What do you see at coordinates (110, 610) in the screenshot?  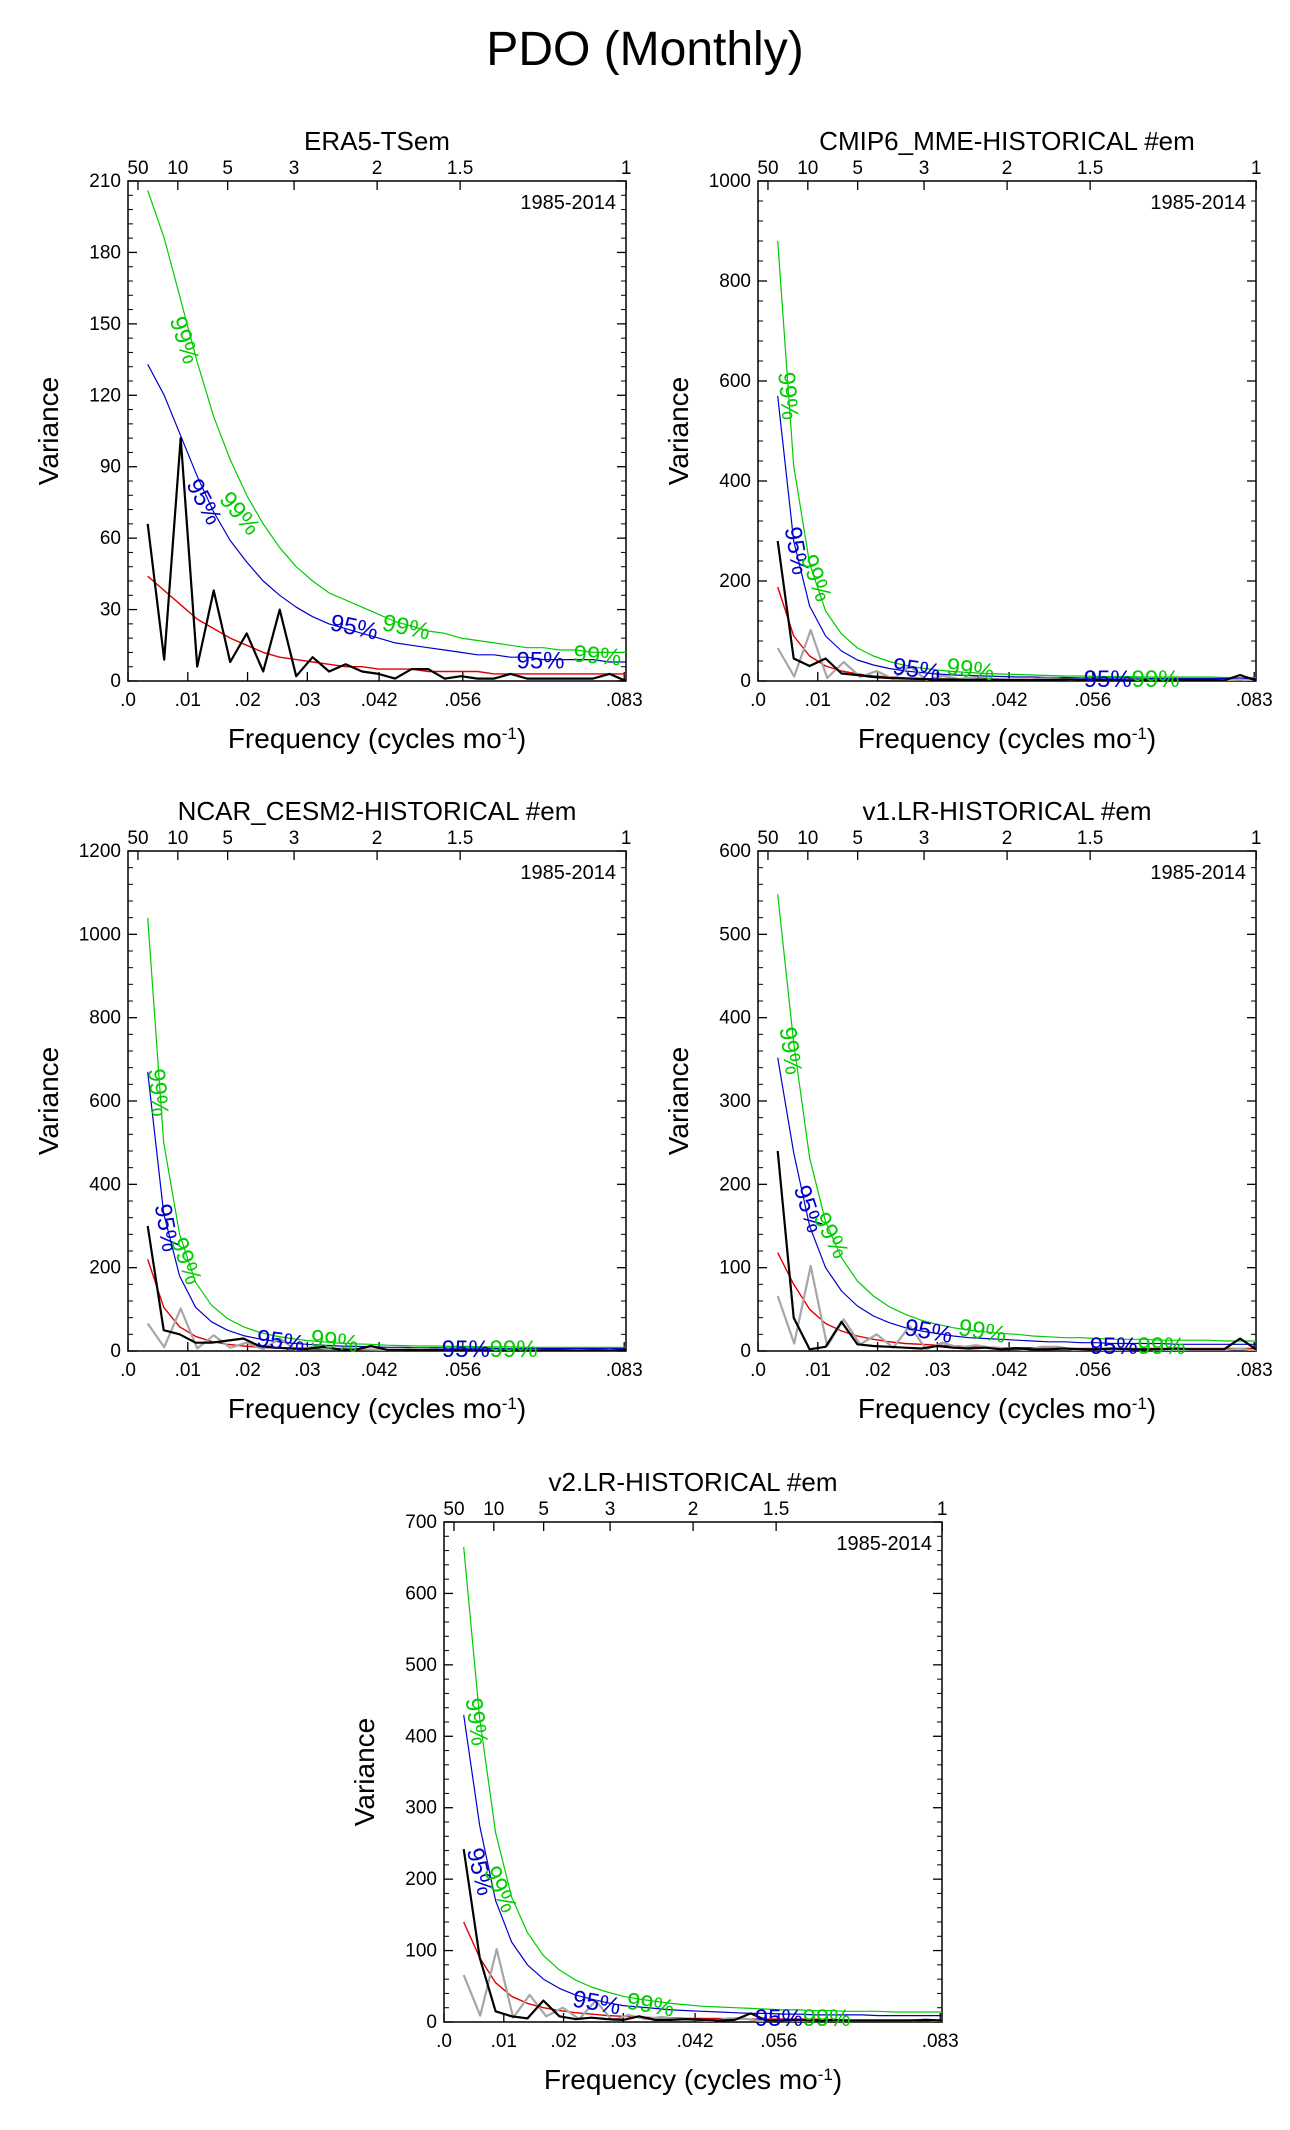 I see `y-tick-label: 30` at bounding box center [110, 610].